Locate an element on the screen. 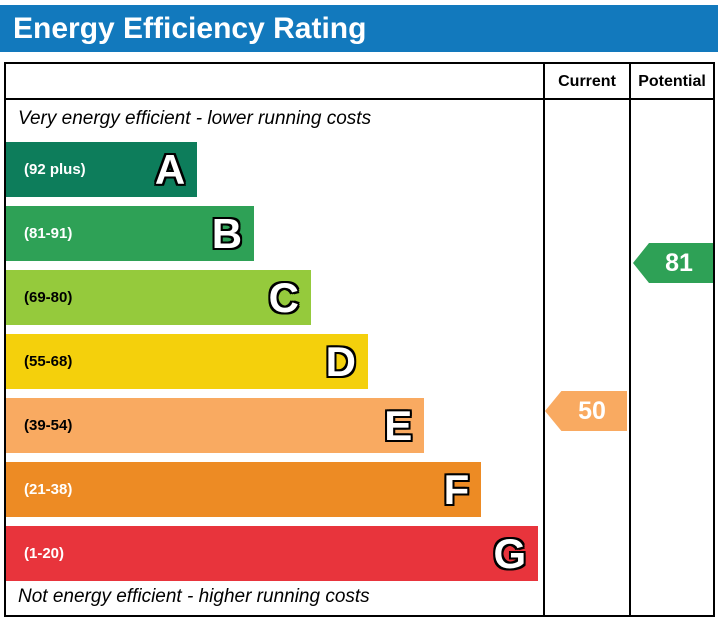 This screenshot has width=718, height=619. band-letter-g: G is located at coordinates (510, 553).